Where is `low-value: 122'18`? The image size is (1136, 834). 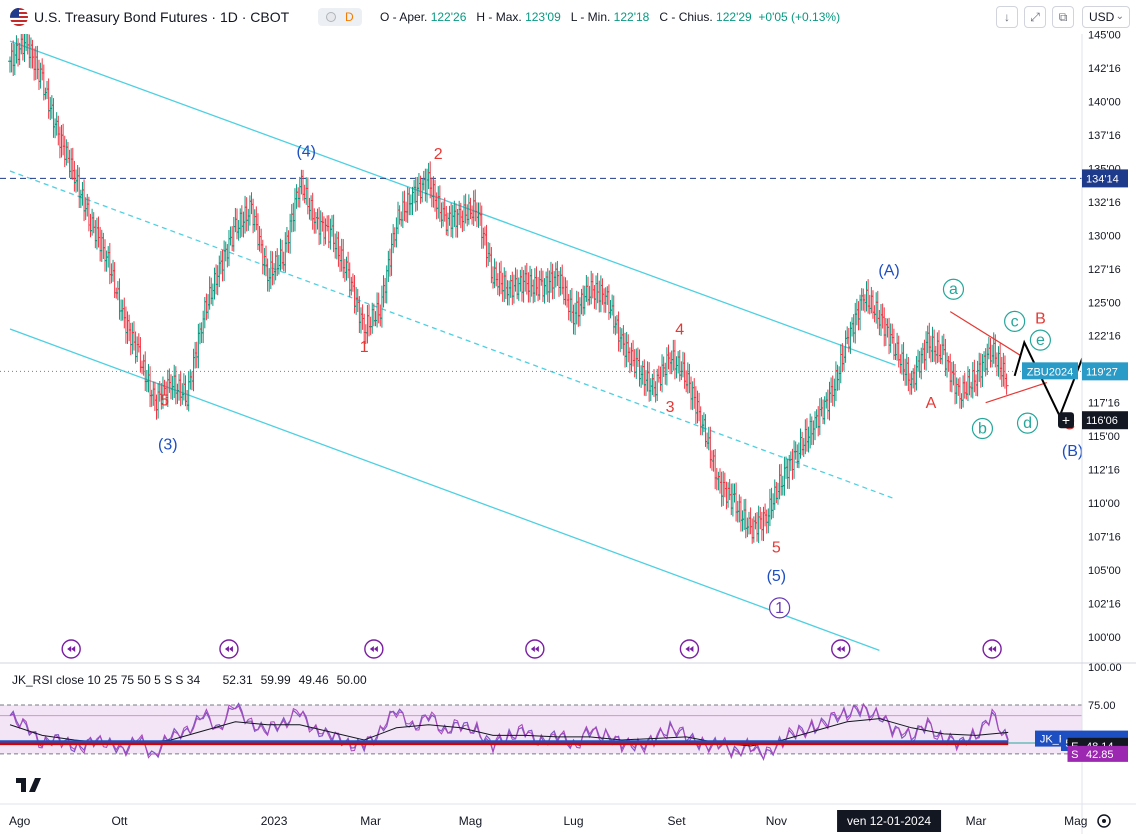 low-value: 122'18 is located at coordinates (631, 17).